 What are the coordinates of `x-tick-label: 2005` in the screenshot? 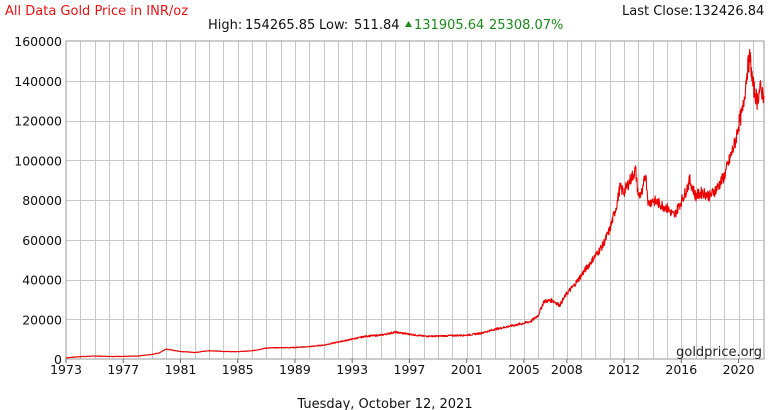 It's located at (524, 369).